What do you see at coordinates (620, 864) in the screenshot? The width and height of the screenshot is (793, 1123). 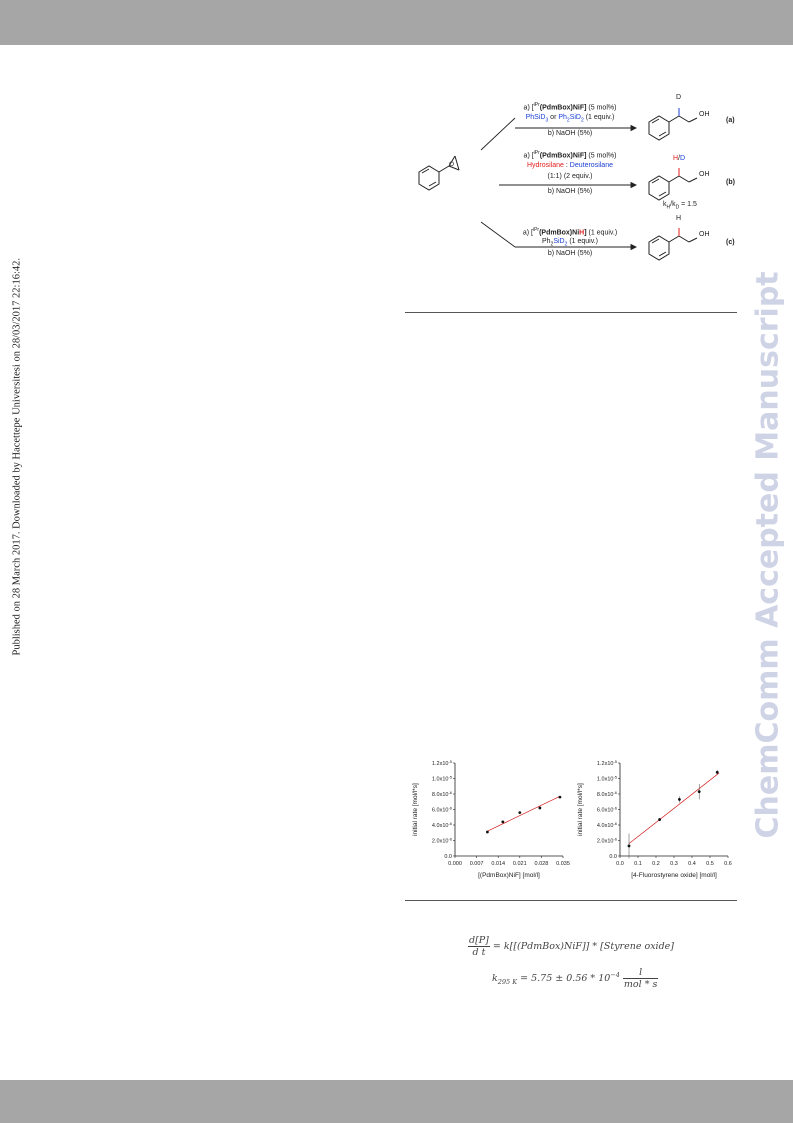 I see `x-tick-label: 0.0` at bounding box center [620, 864].